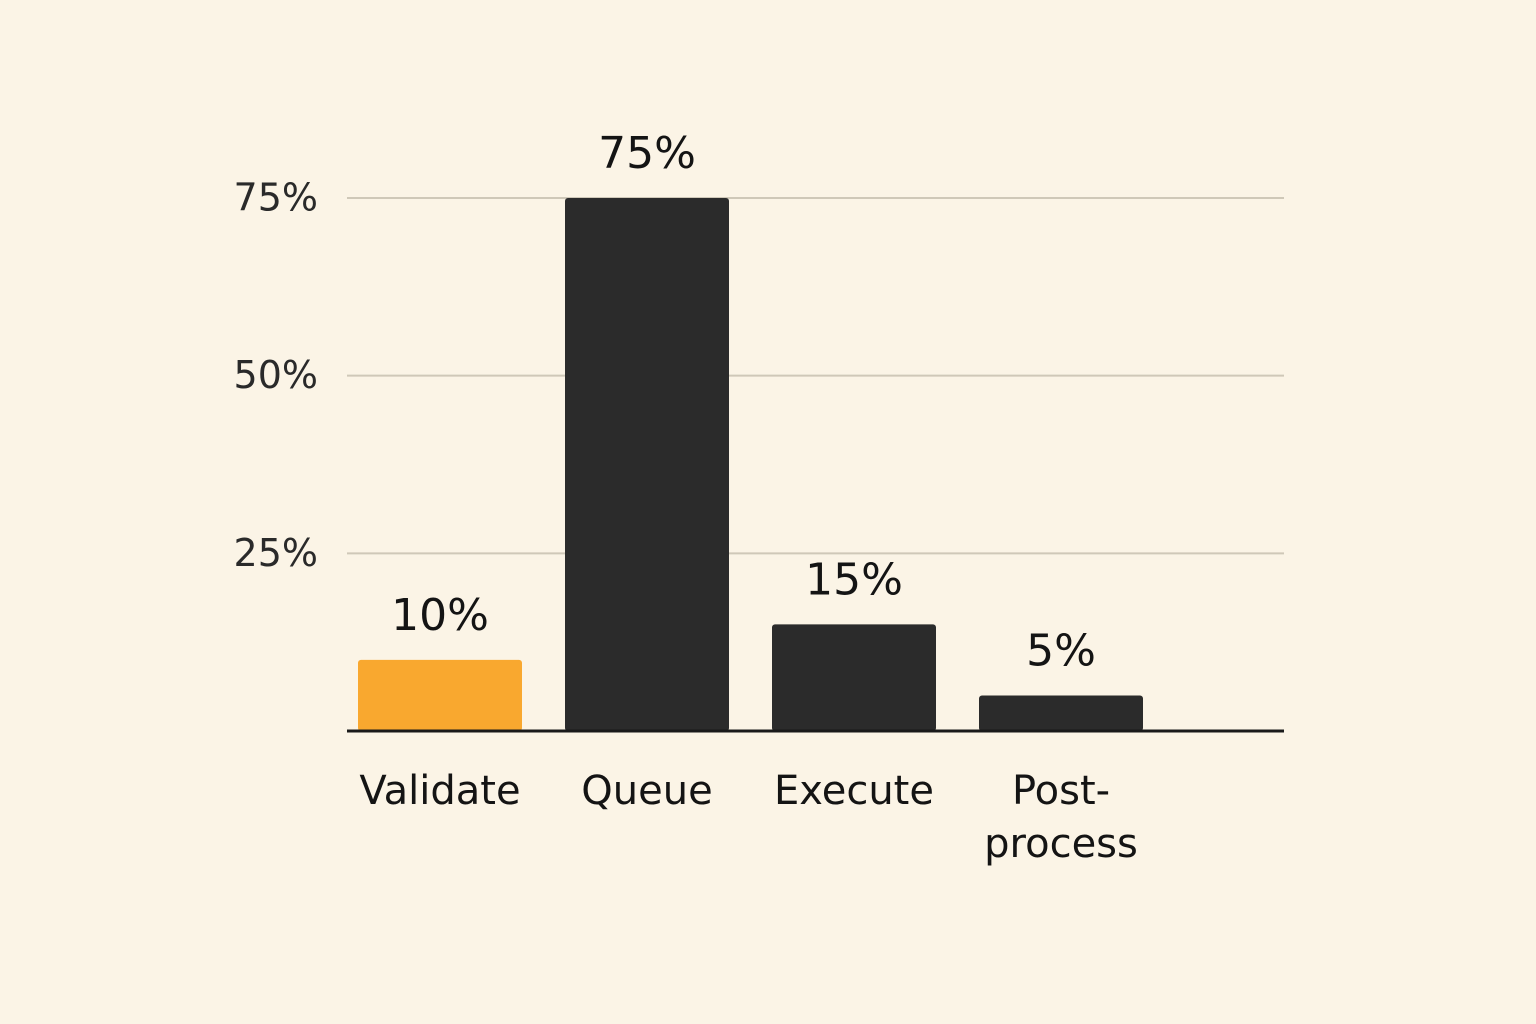  I want to click on x-tick-label: Execute, so click(854, 791).